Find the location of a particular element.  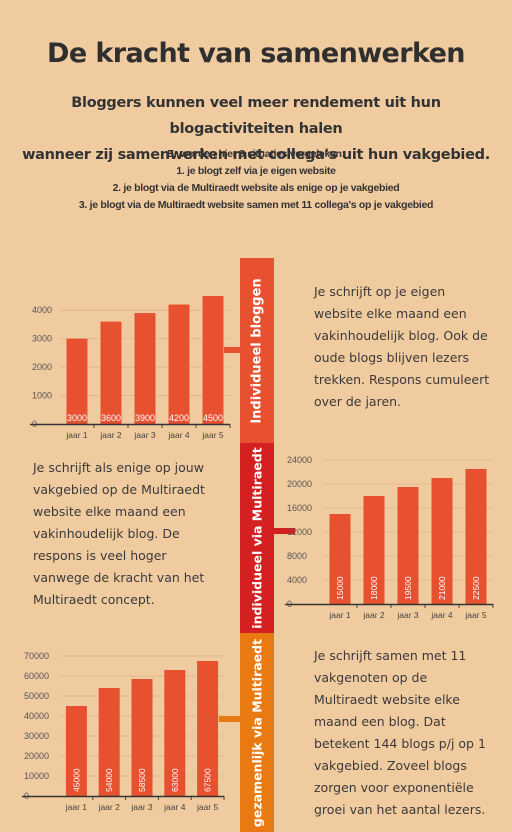

y-tick-label: 2000 is located at coordinates (42, 367).